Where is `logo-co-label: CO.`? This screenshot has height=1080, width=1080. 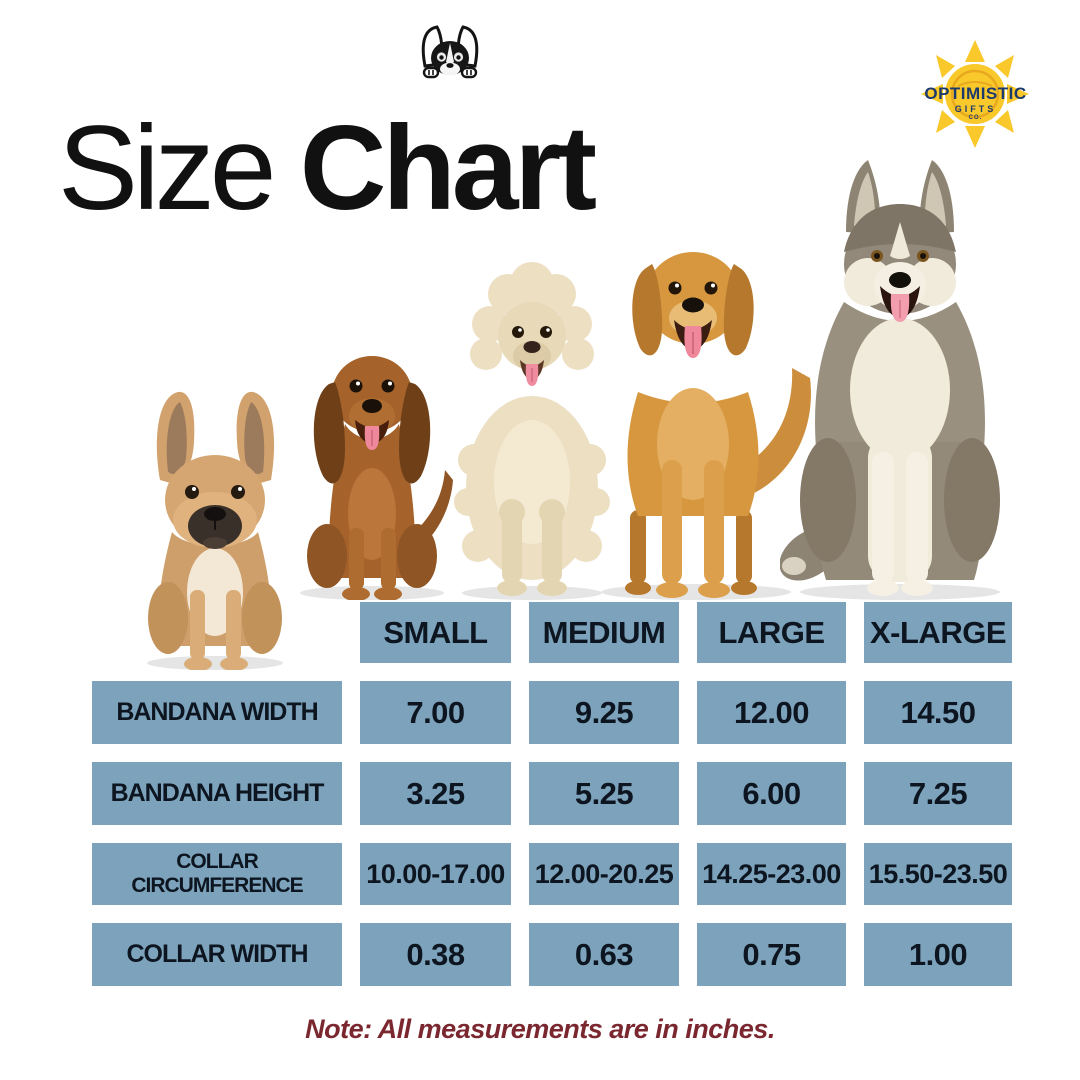 logo-co-label: CO. is located at coordinates (975, 118).